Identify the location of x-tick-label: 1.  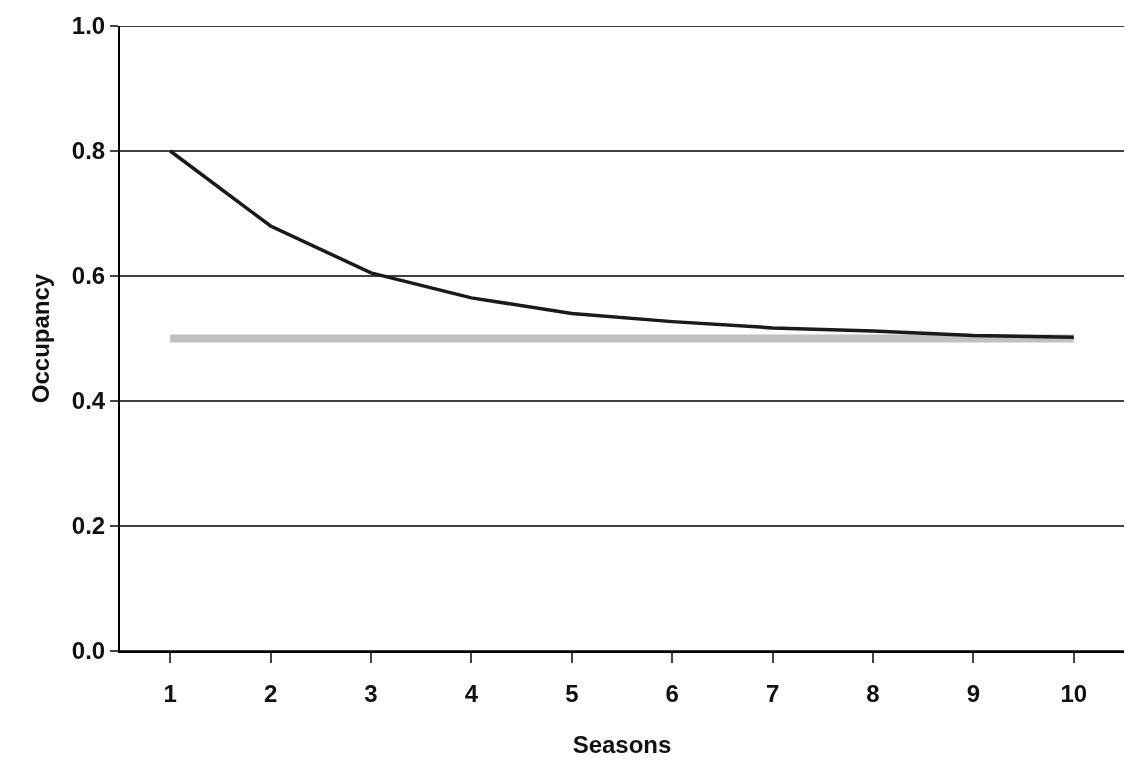
(170, 693).